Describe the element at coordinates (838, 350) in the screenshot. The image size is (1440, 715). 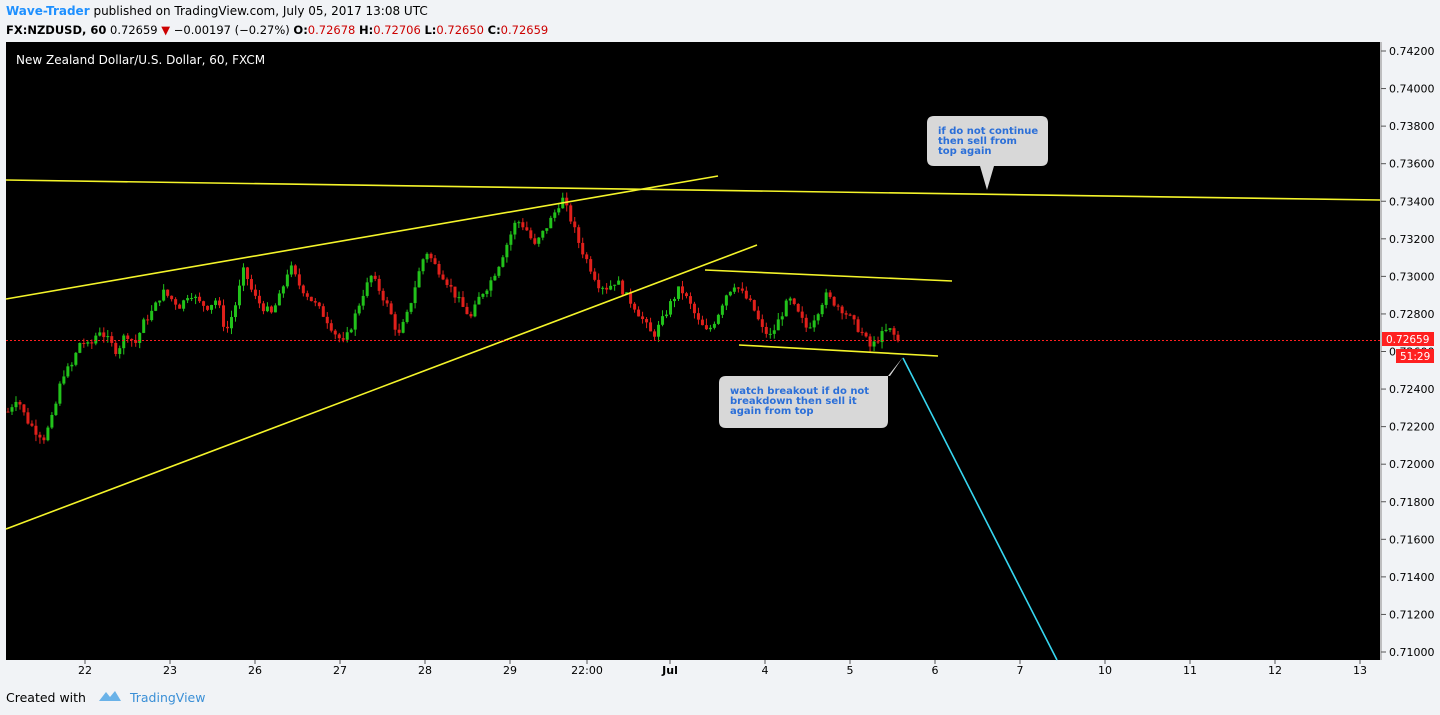
I see `lower-flag-line` at that location.